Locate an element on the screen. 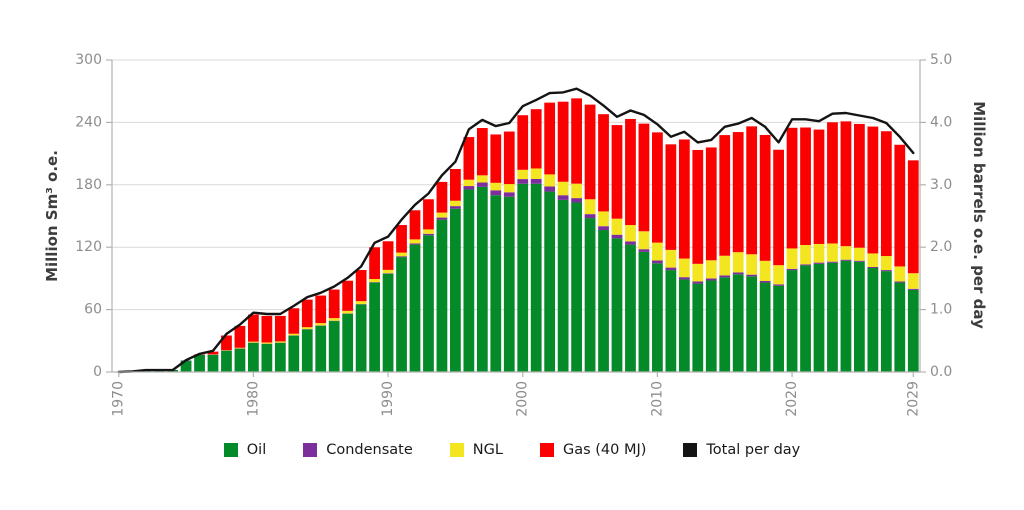  legend-label: NGL is located at coordinates (487, 450).